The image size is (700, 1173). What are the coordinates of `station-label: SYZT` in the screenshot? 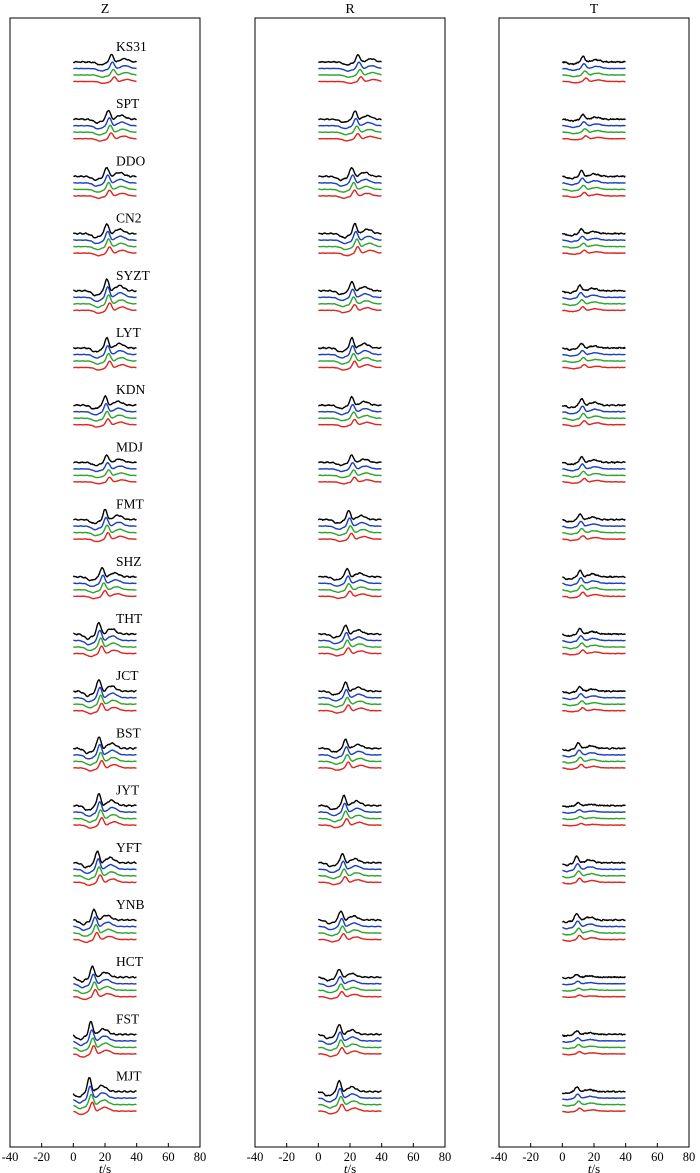 It's located at (133, 275).